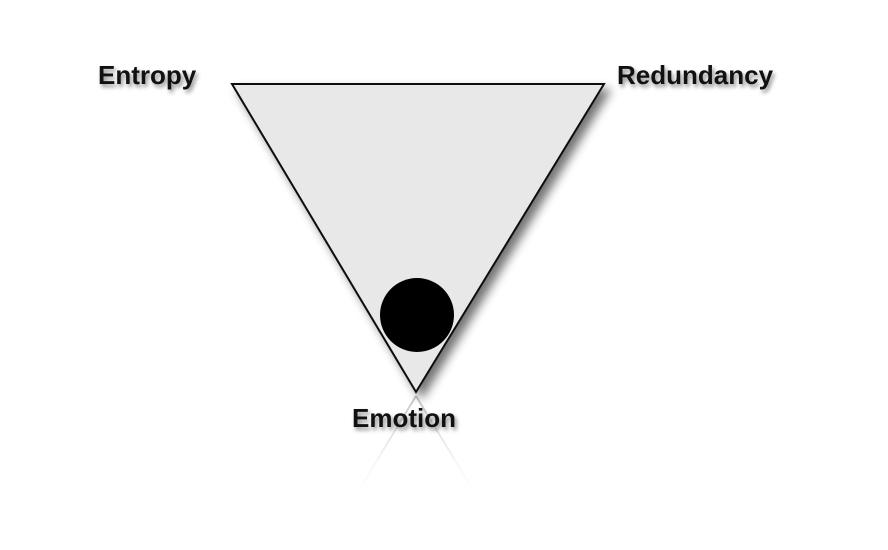 The width and height of the screenshot is (888, 550). Describe the element at coordinates (416, 452) in the screenshot. I see `vertex-reflection` at that location.